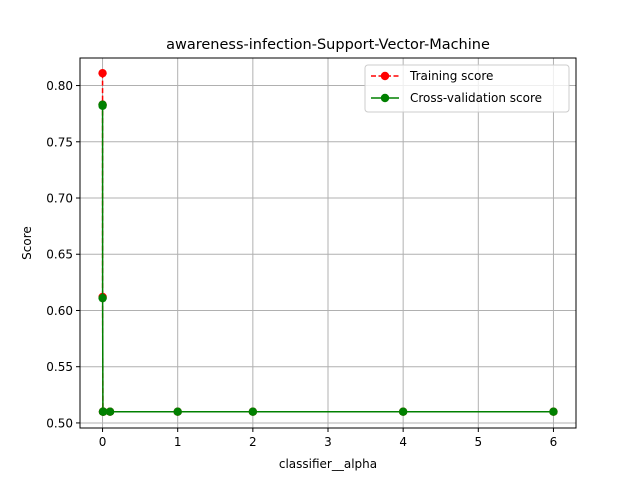 The height and width of the screenshot is (480, 640). What do you see at coordinates (385, 76) in the screenshot?
I see `legend-marker-training` at bounding box center [385, 76].